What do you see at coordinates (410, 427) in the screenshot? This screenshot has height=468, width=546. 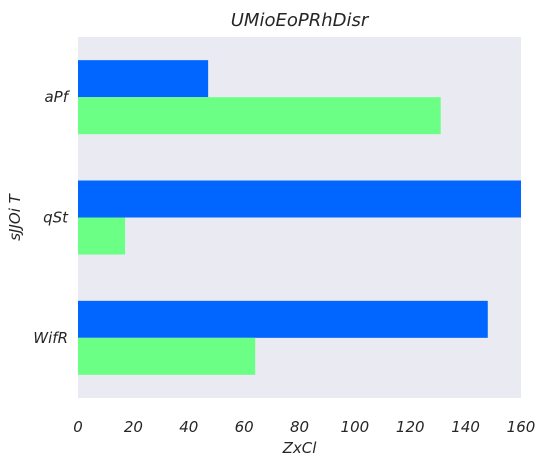 I see `x-tick-label: 120` at bounding box center [410, 427].